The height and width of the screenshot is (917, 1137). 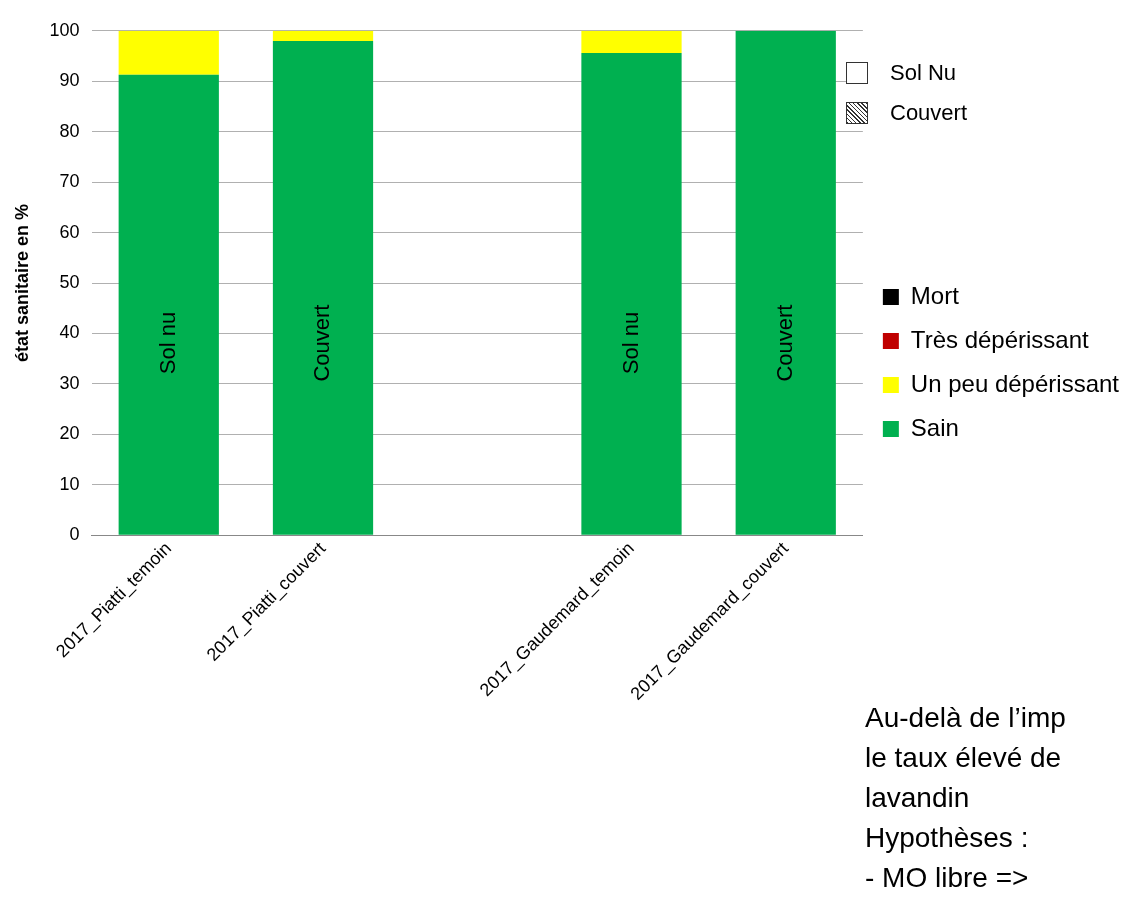 What do you see at coordinates (69, 130) in the screenshot?
I see `y-tick-label: 80` at bounding box center [69, 130].